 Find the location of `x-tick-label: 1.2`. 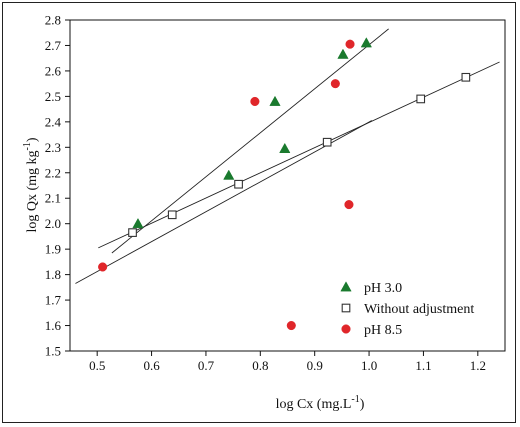

x-tick-label: 1.2 is located at coordinates (478, 365).